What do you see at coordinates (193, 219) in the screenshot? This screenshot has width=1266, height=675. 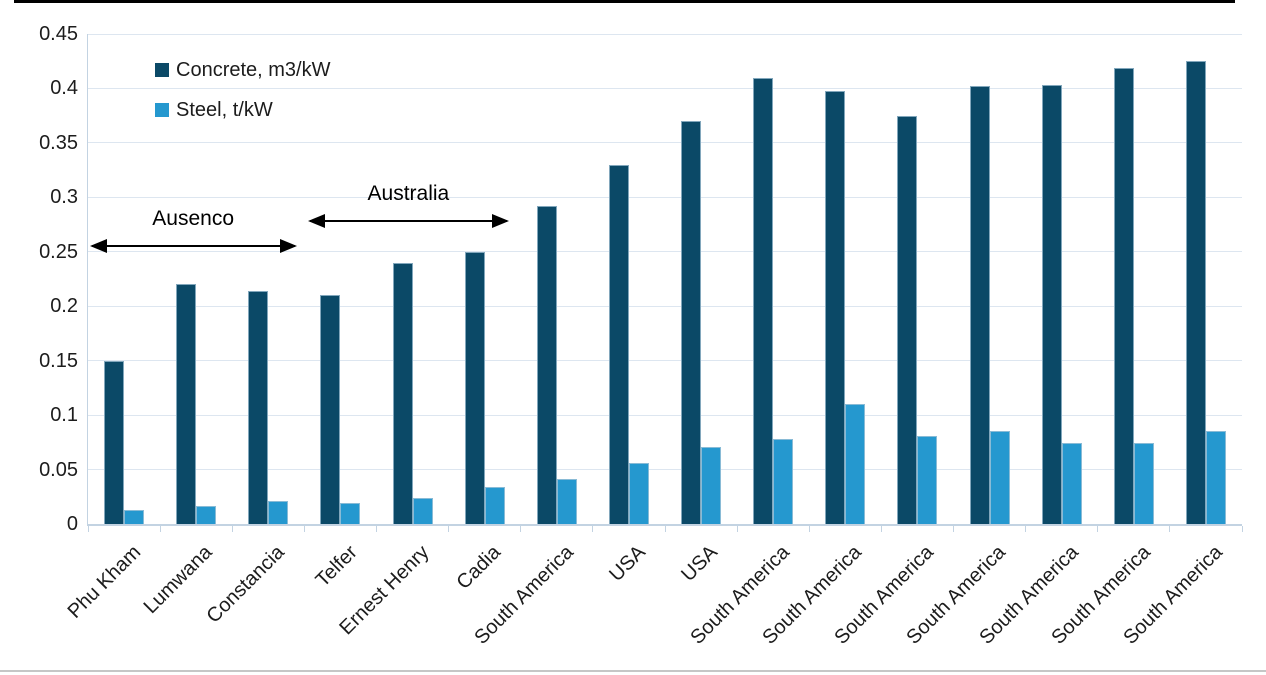 I see `annotation-label: Ausenco` at bounding box center [193, 219].